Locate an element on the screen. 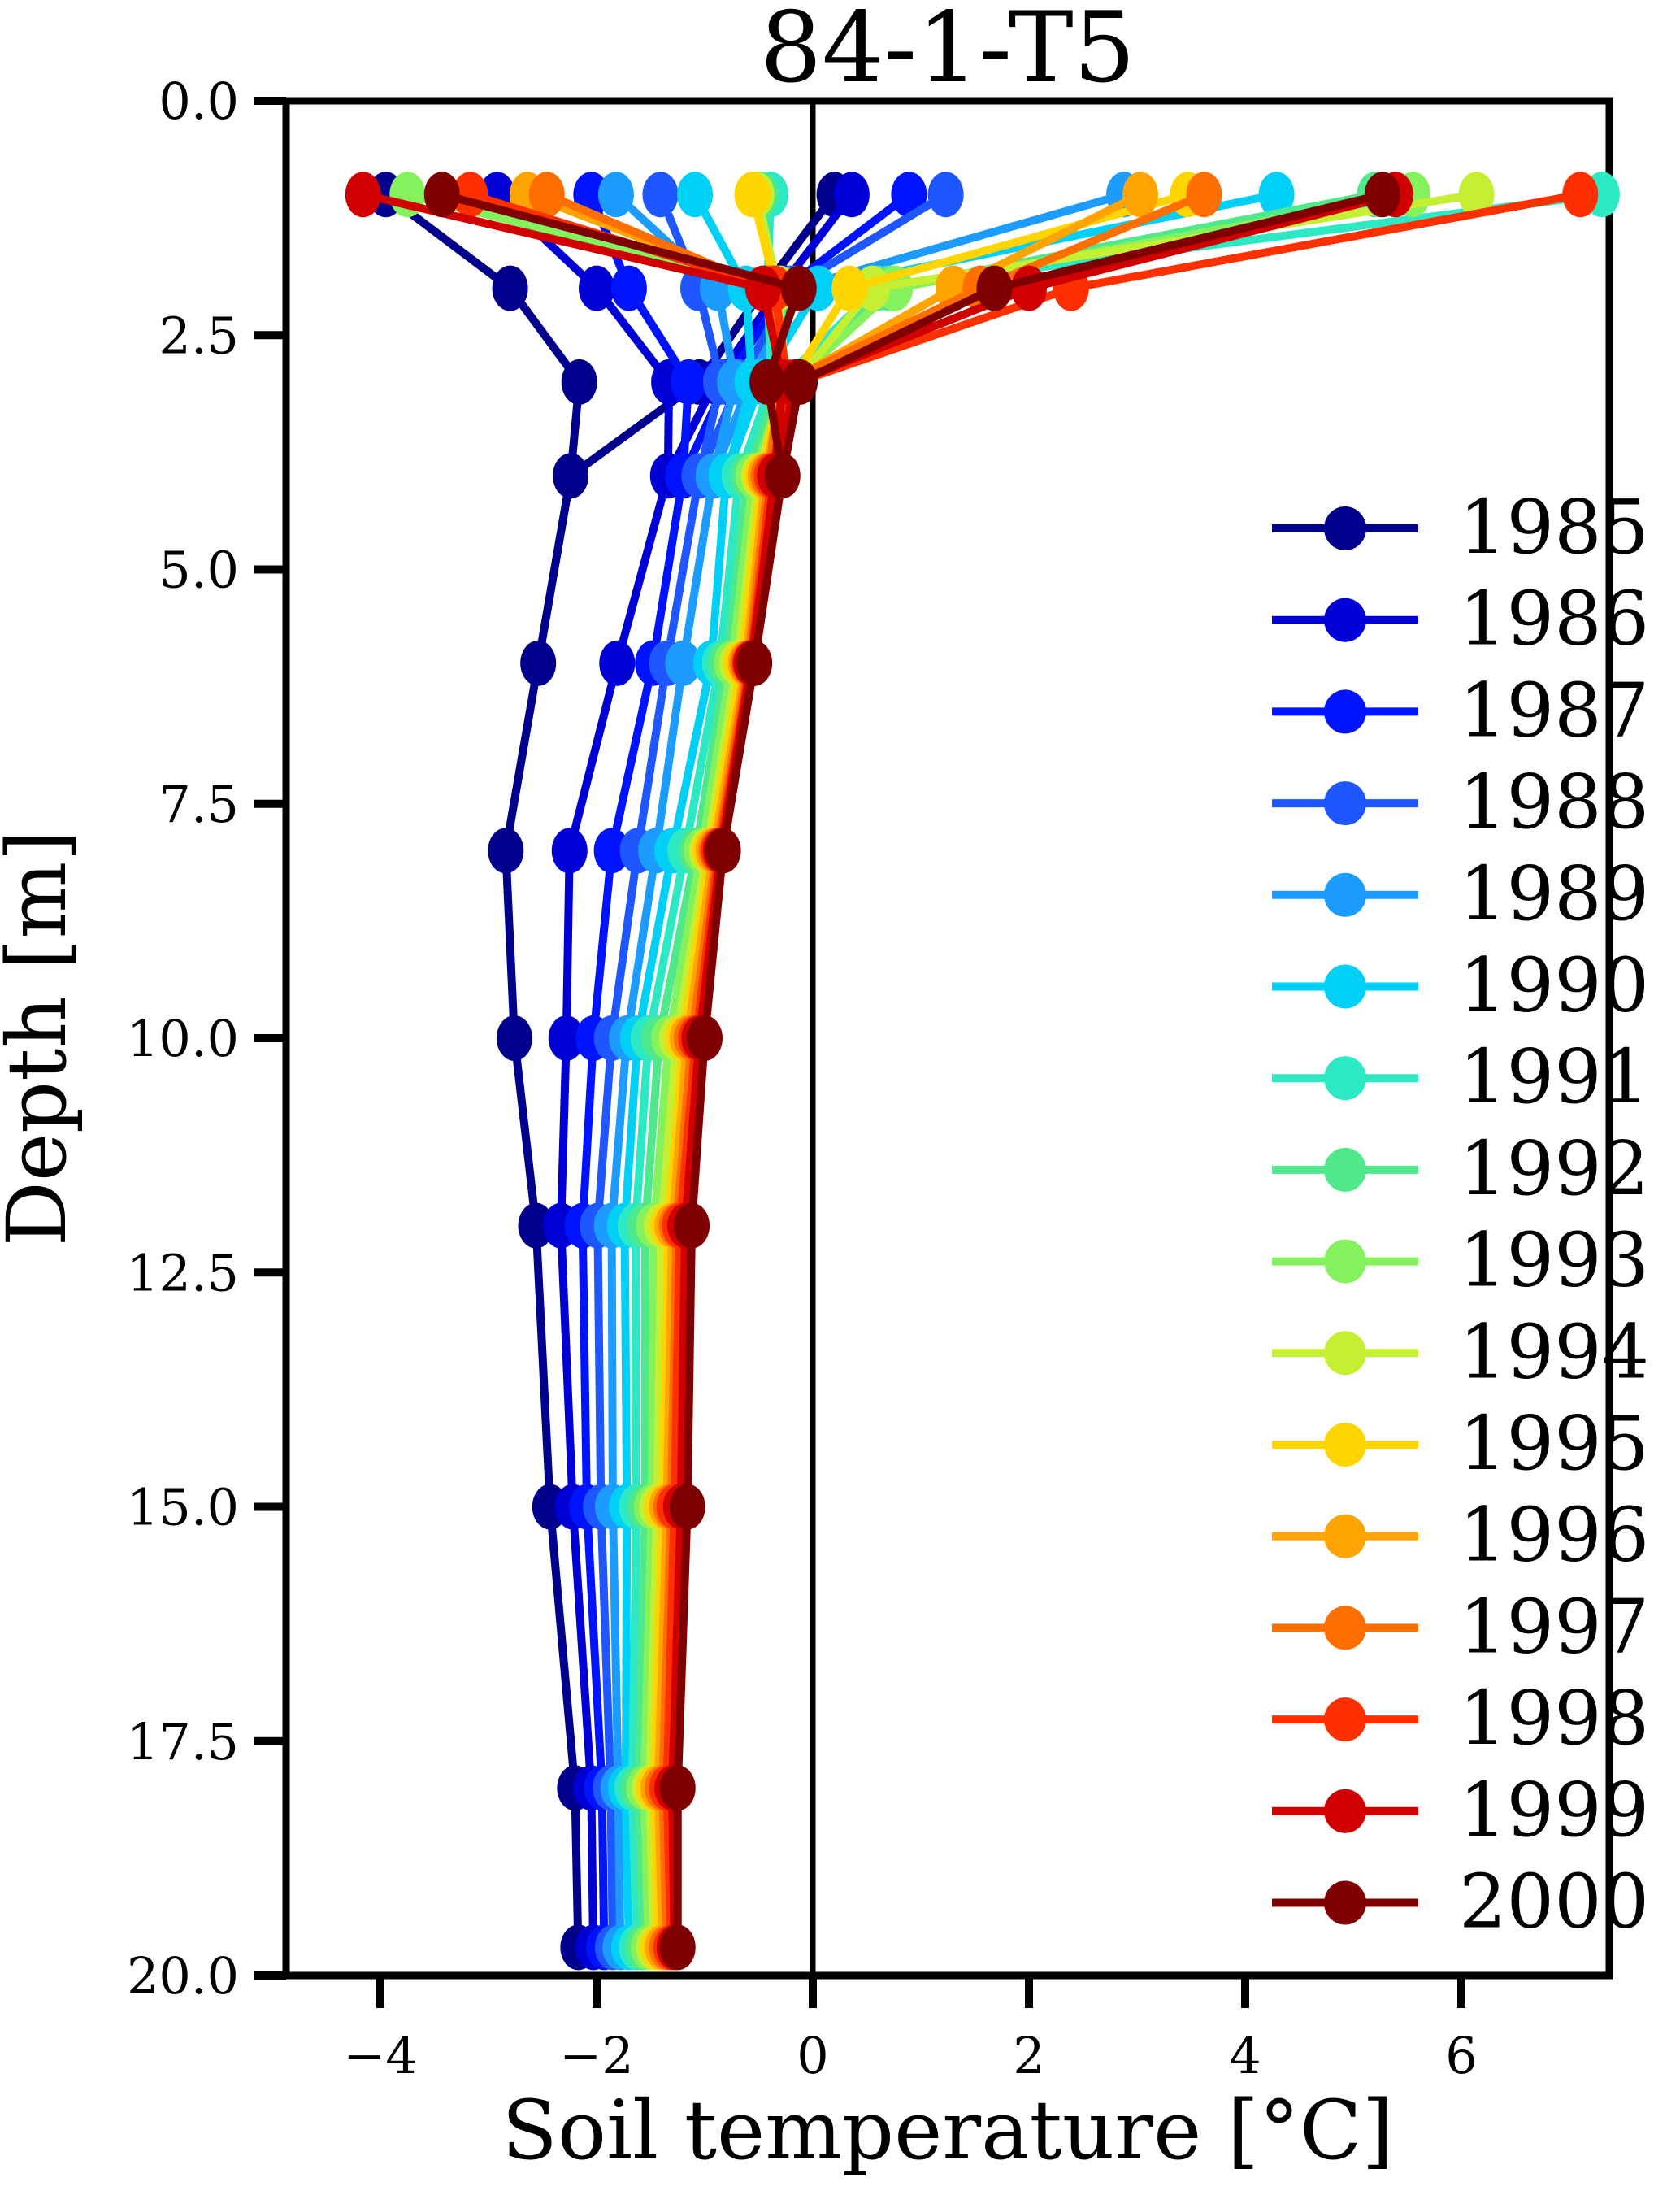 The image size is (1680, 2195). y-tick-label: 7.5 is located at coordinates (198, 805).